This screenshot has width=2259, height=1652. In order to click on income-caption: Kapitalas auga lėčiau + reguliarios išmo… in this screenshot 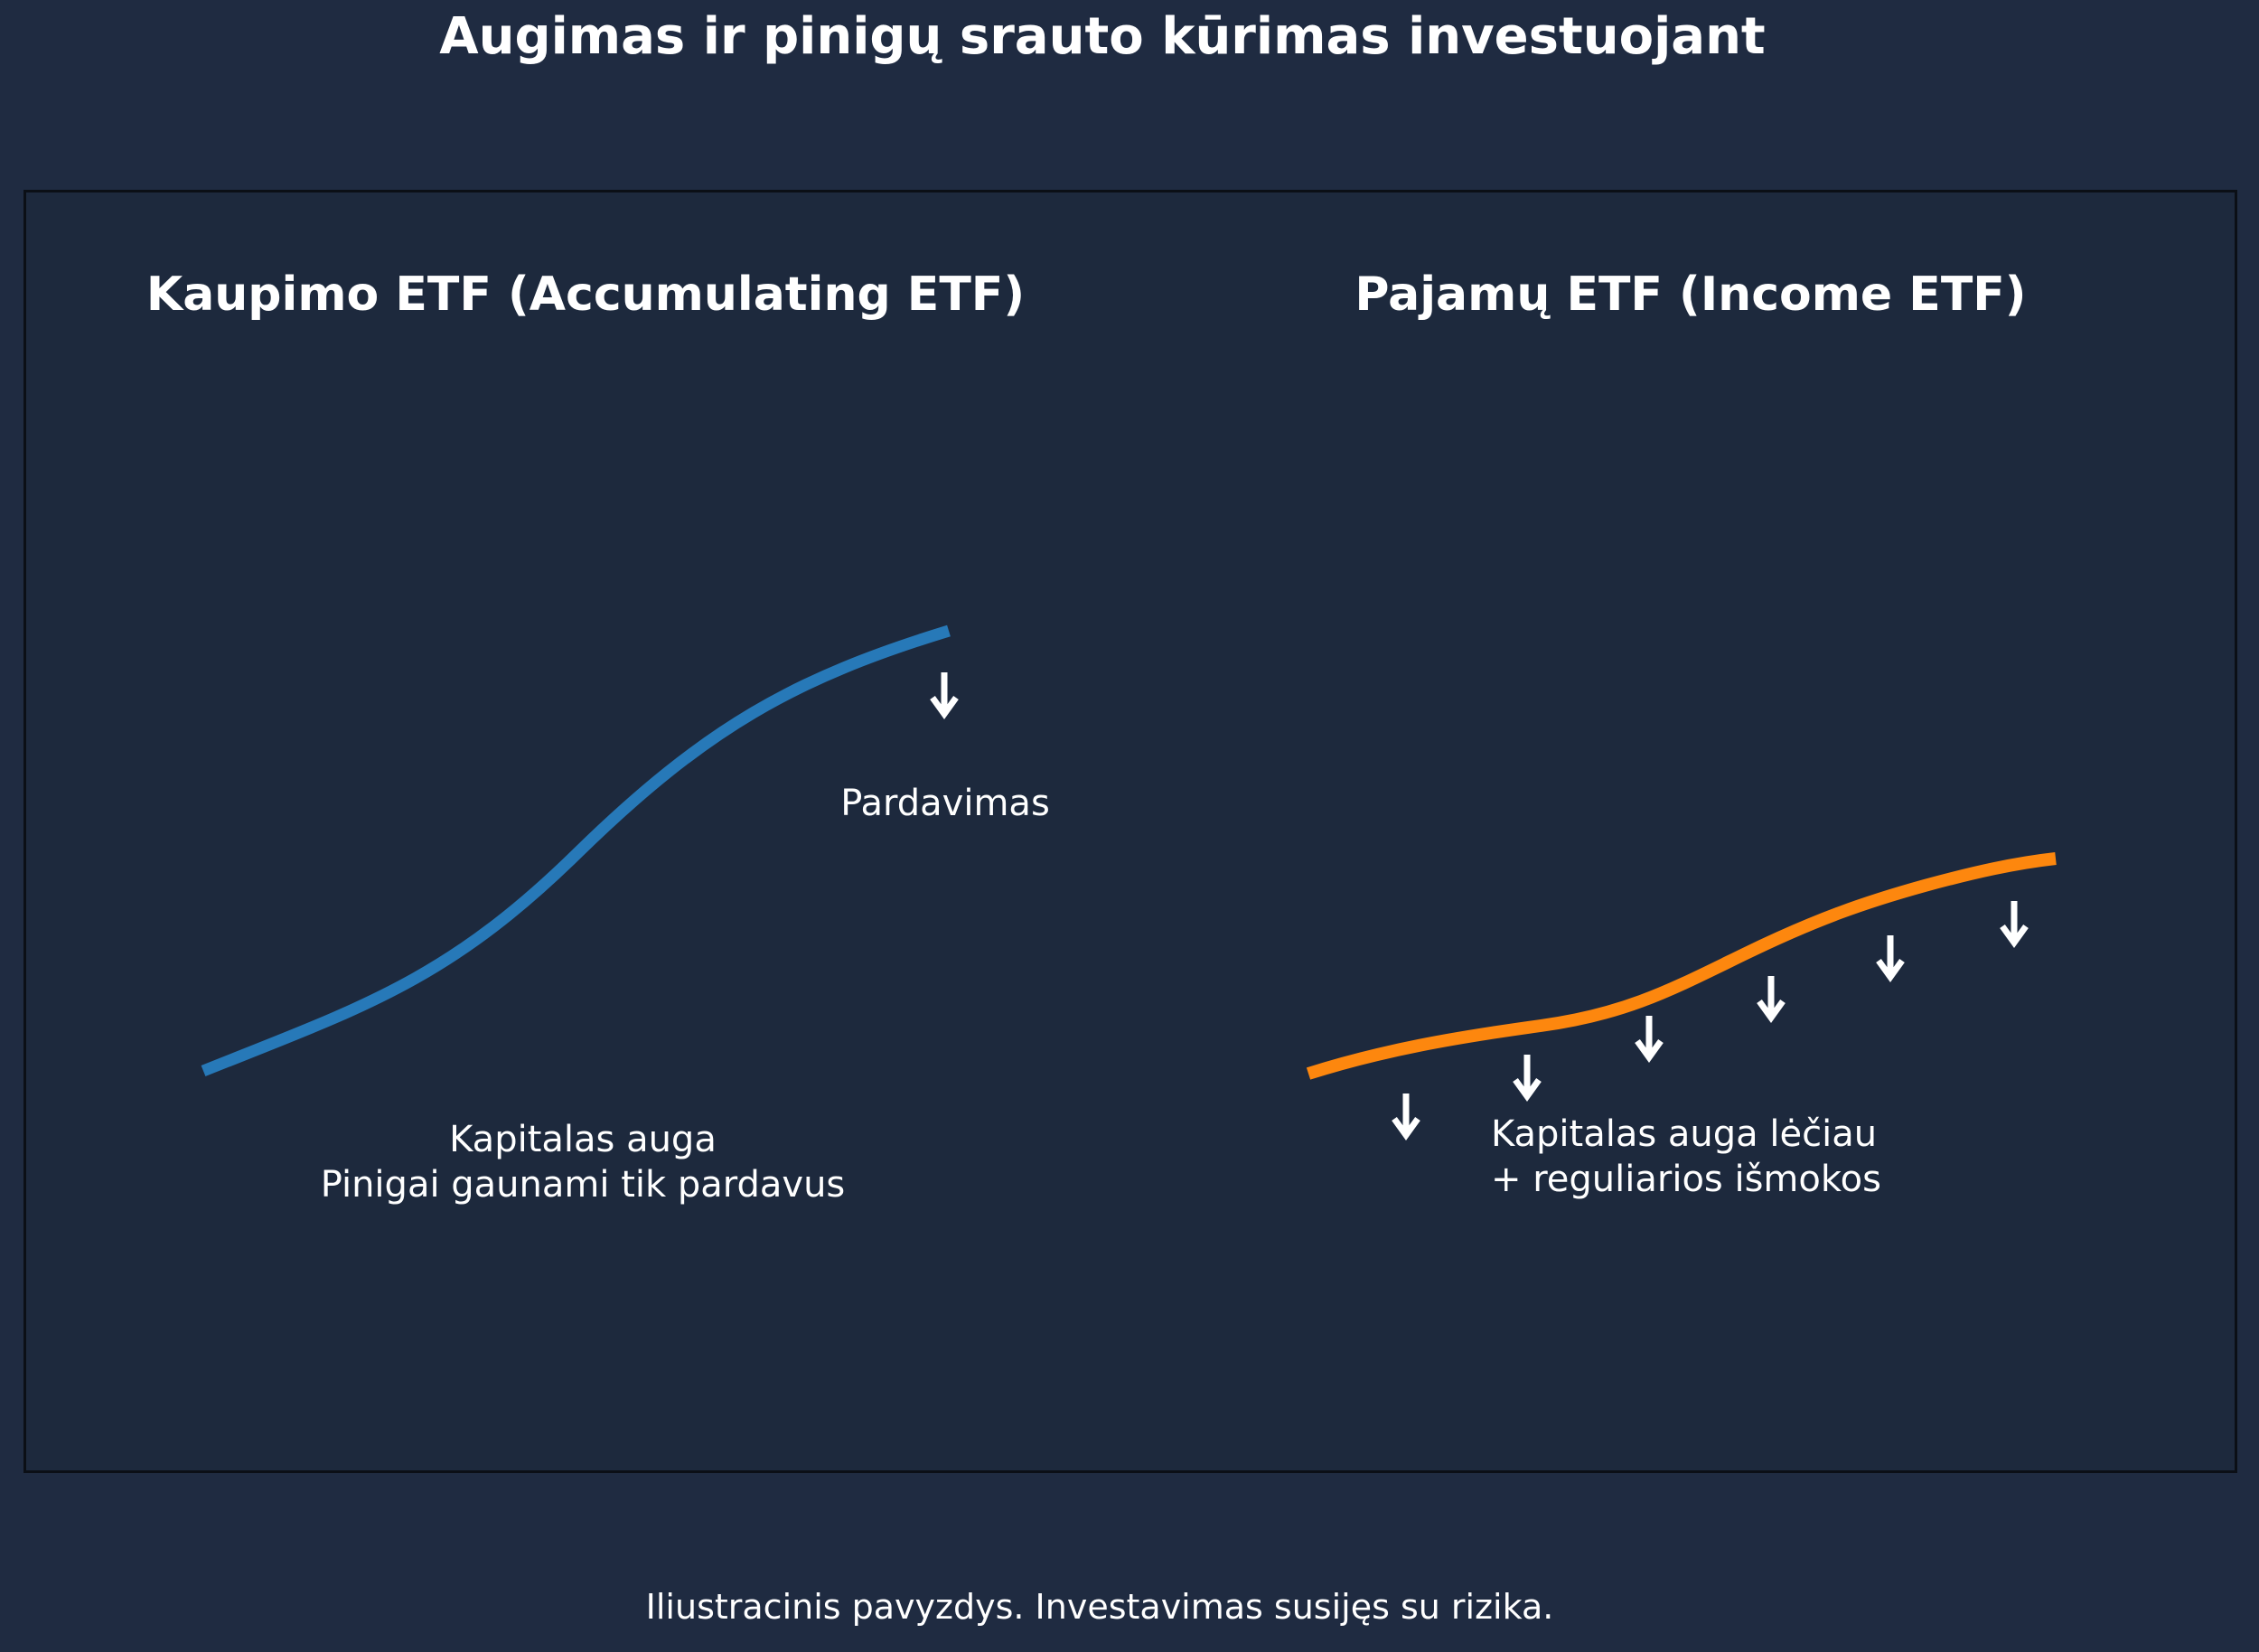, I will do `click(1686, 1157)`.